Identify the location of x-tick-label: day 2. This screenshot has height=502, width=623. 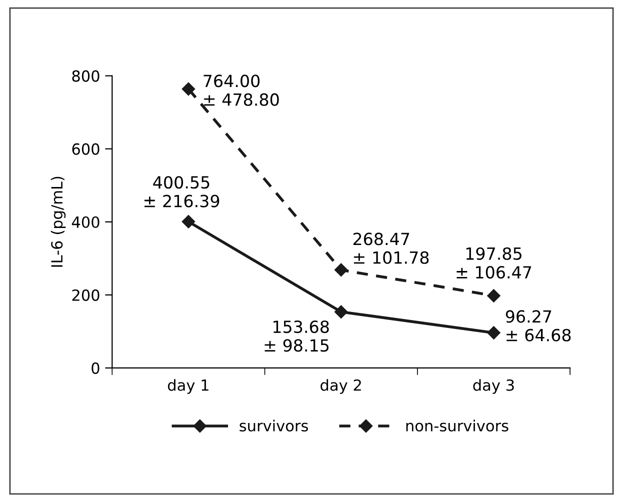
(340, 386).